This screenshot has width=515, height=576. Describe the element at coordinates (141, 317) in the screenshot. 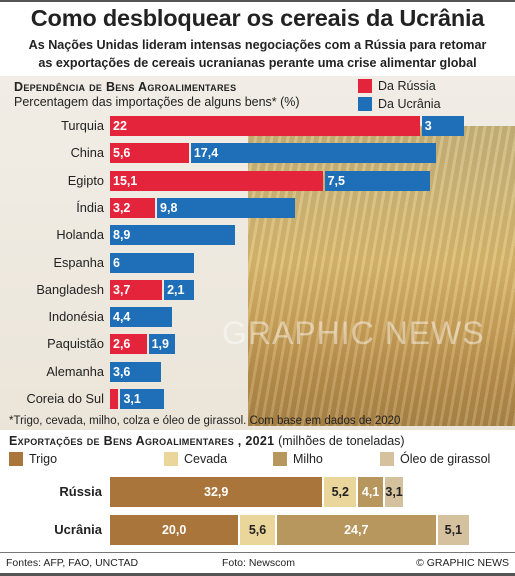

I see `bar-ukraine-indonesia` at that location.